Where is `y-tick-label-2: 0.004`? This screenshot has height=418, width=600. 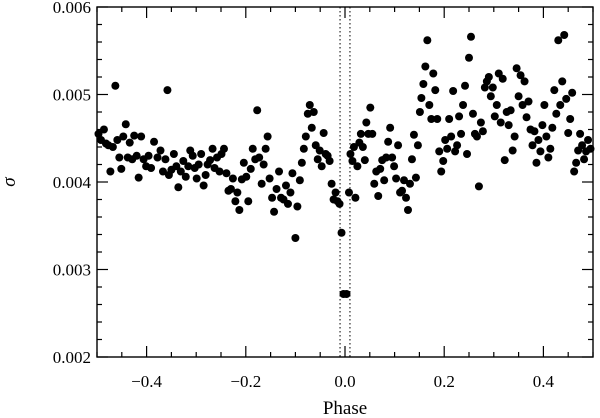 y-tick-label-2: 0.004 is located at coordinates (72, 182).